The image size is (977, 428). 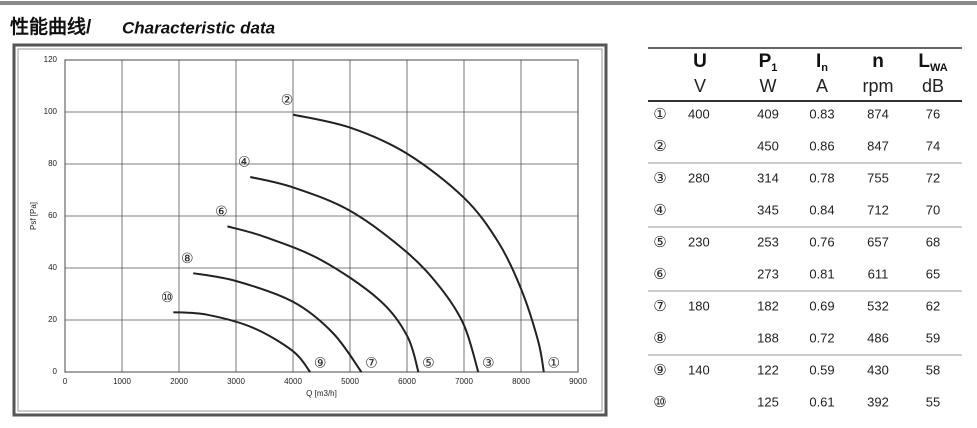 What do you see at coordinates (821, 209) in the screenshot?
I see `cell: 0.84` at bounding box center [821, 209].